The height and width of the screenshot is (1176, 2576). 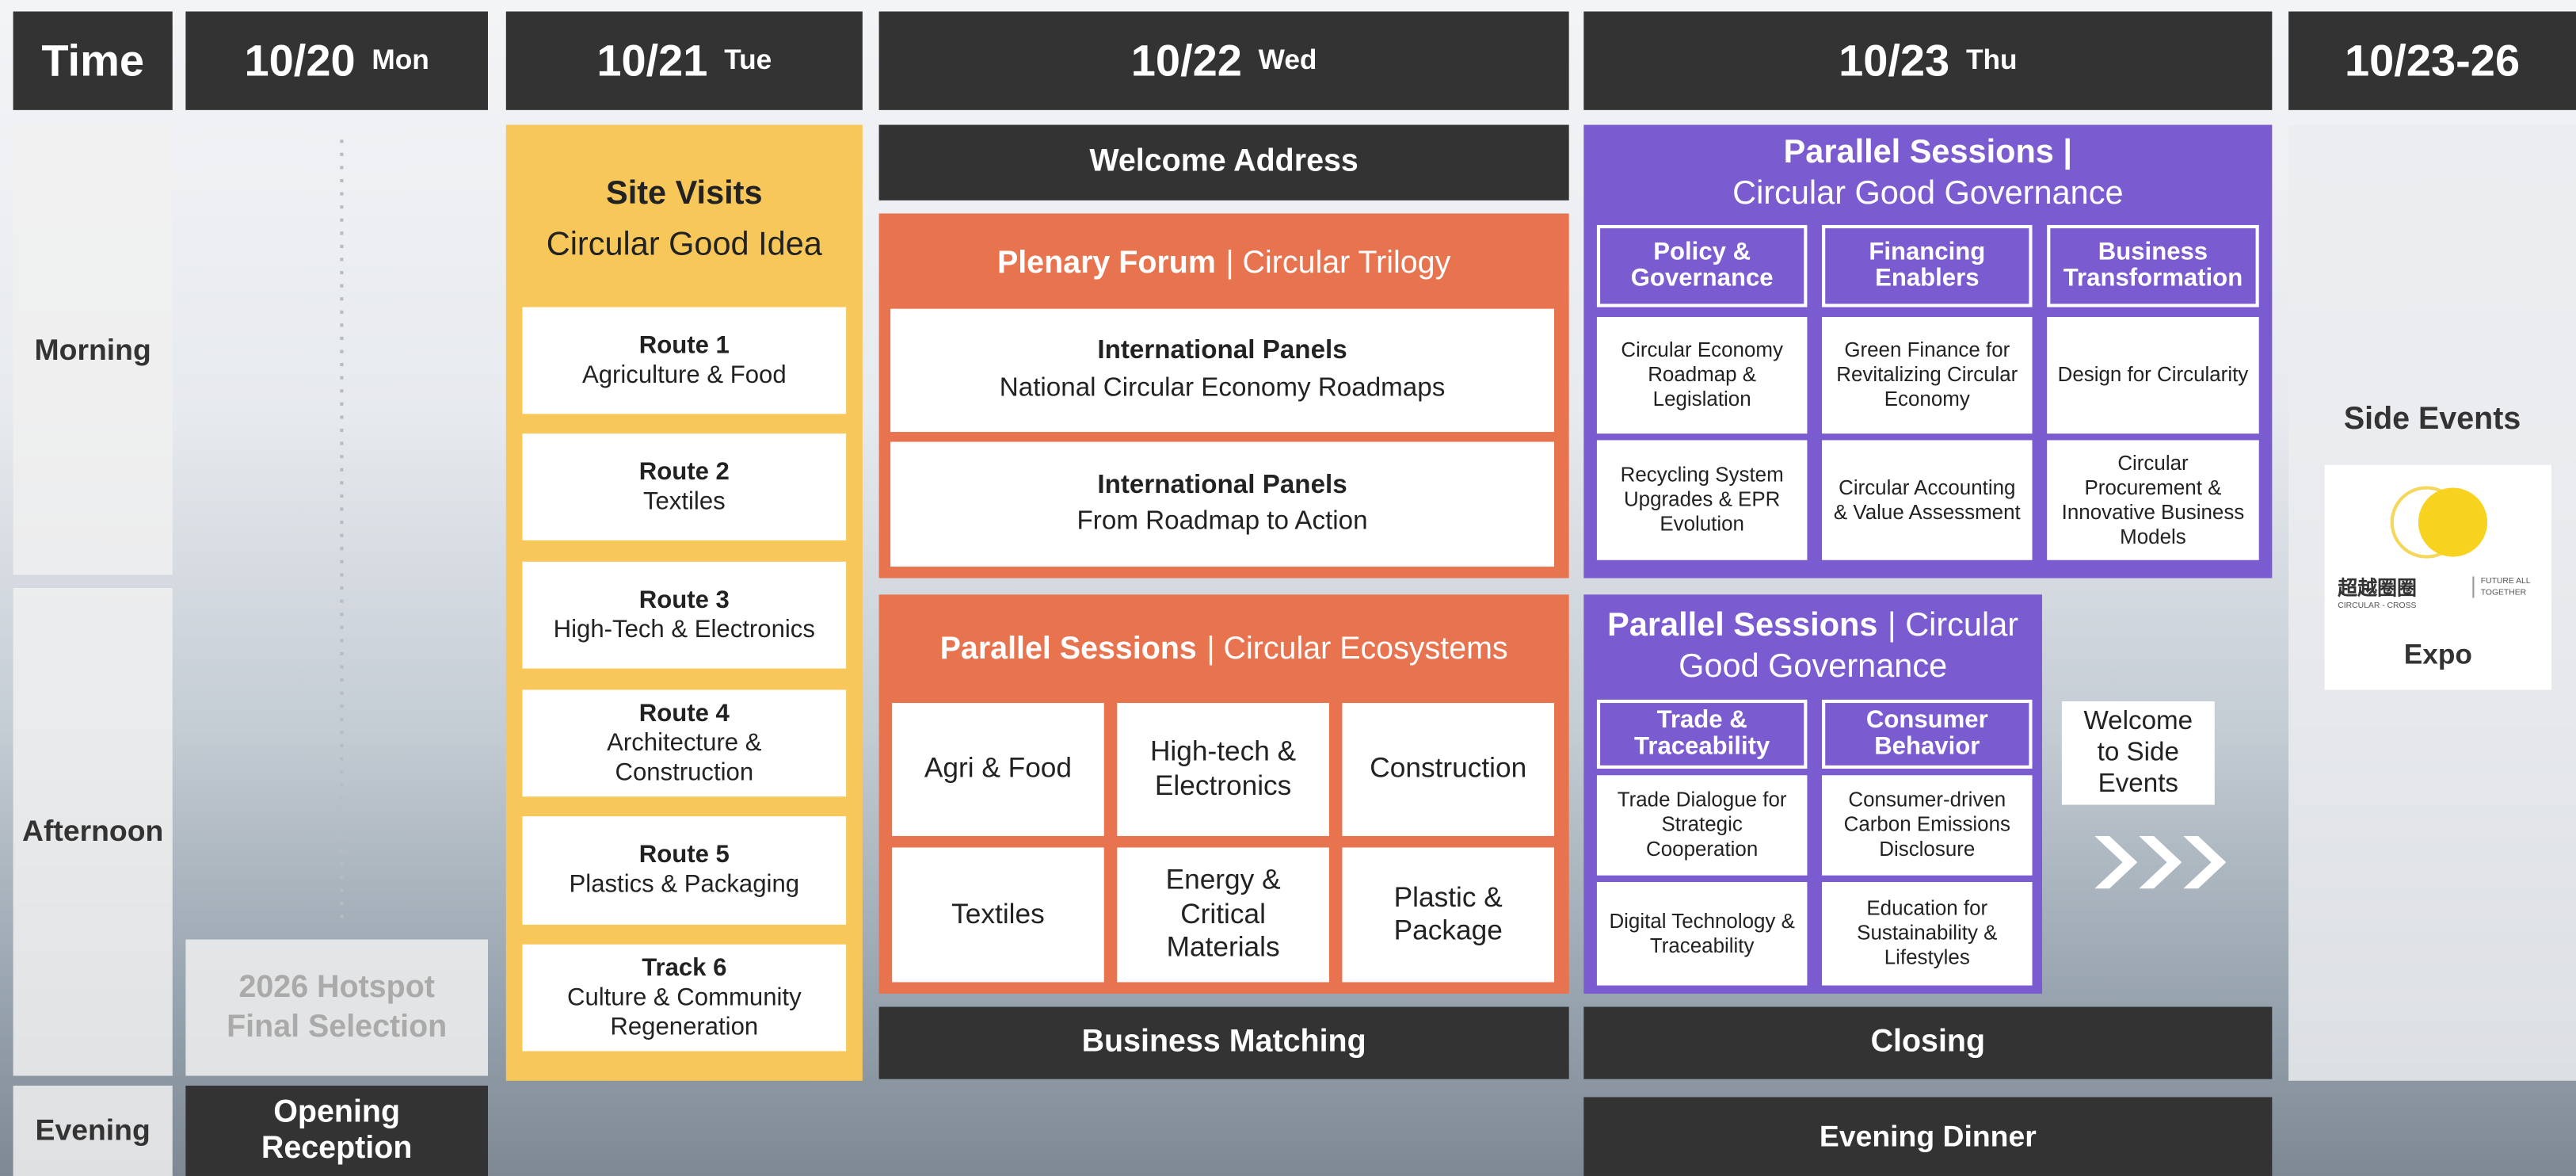 I want to click on evening-dinner: Evening Dinner, so click(x=1928, y=1136).